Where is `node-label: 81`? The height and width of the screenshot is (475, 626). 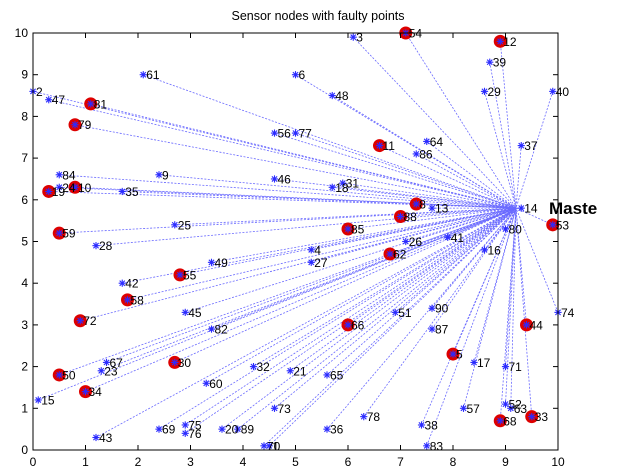
node-label: 81 is located at coordinates (101, 104).